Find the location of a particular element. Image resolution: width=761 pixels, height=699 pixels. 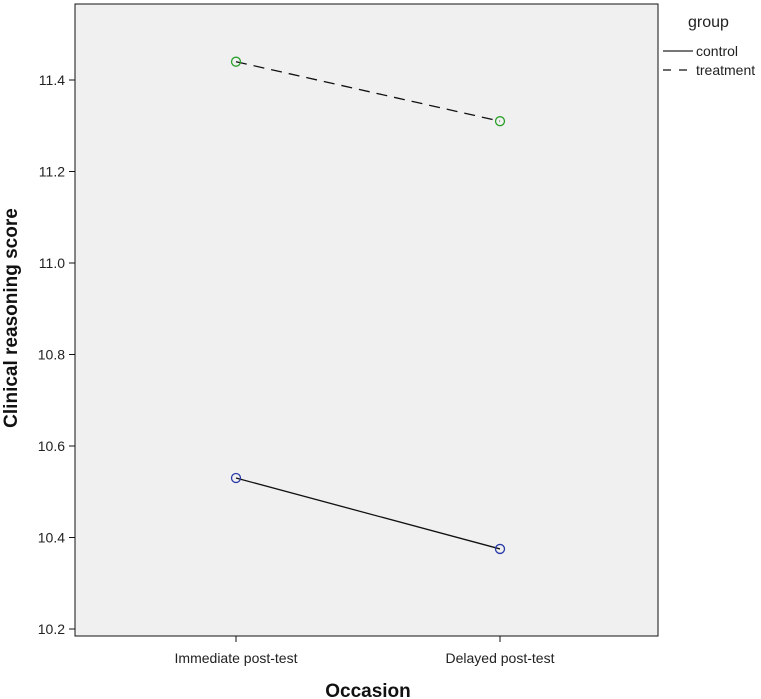

y-tick-label: 10.2 is located at coordinates (51, 629).